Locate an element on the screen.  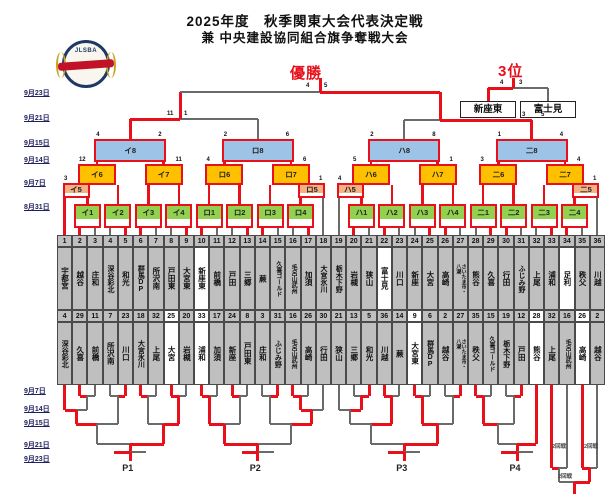
section-final-box: イ8 is located at coordinates (130, 150).